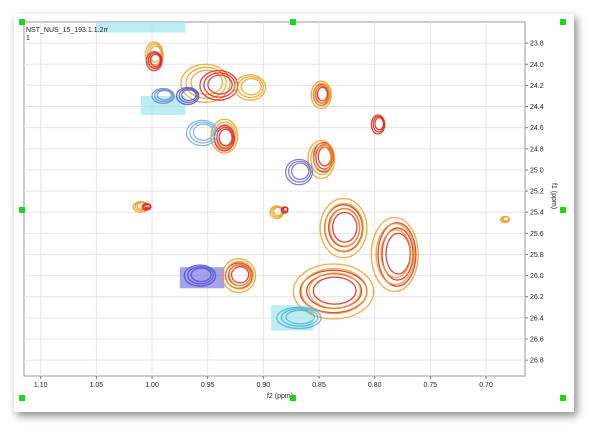 The width and height of the screenshot is (600, 440). I want to click on y-tick-label: 23.8, so click(537, 44).